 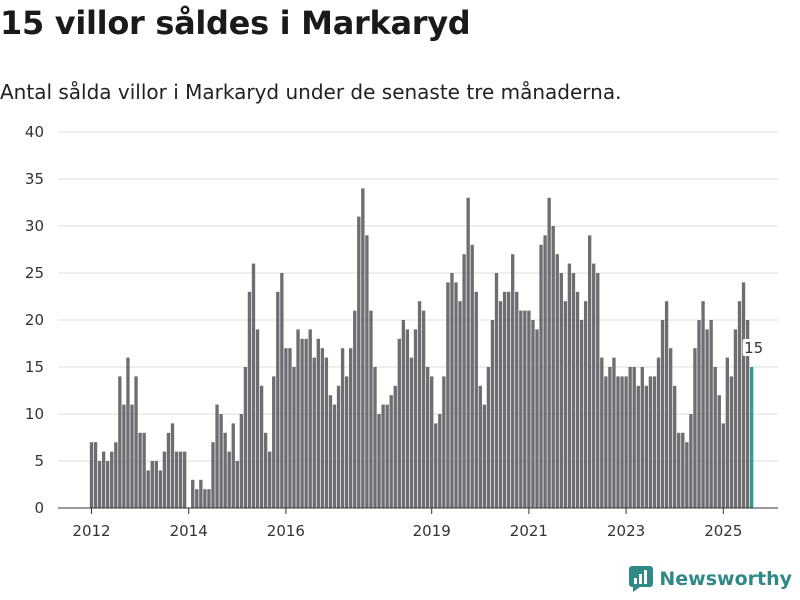 What do you see at coordinates (751, 437) in the screenshot?
I see `bar-highlight` at bounding box center [751, 437].